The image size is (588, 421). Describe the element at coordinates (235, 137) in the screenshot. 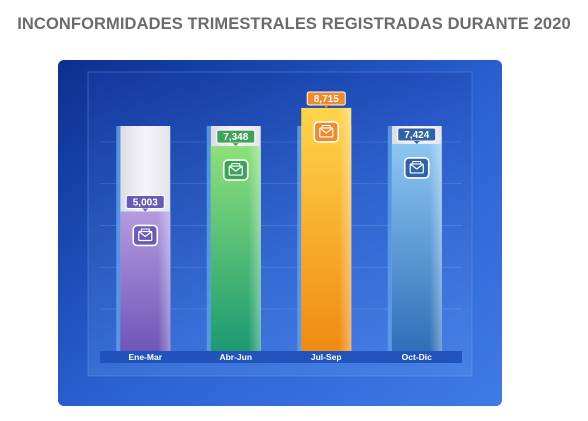

I see `value-label: 7,348` at that location.